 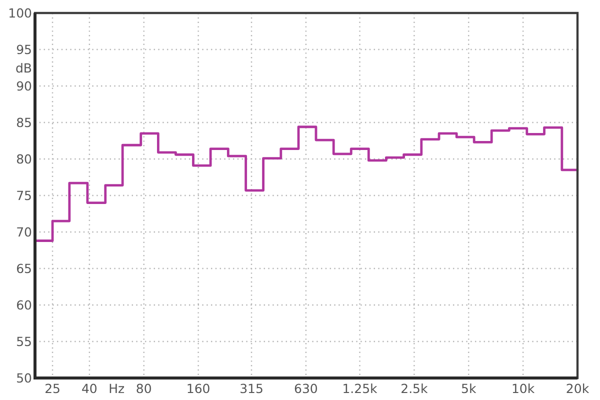 I want to click on y-tick-label: 50, so click(x=24, y=378).